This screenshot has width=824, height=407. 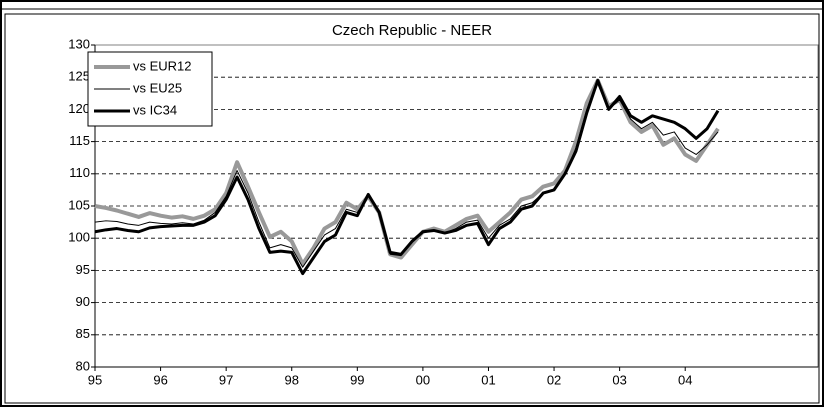 I want to click on legend-label: vs EUR12, so click(x=162, y=65).